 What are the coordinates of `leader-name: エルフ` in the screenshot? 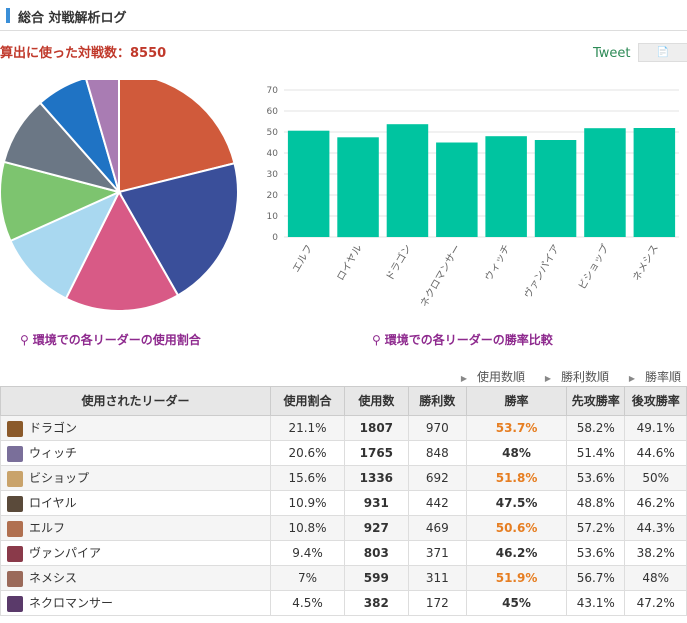 It's located at (47, 528).